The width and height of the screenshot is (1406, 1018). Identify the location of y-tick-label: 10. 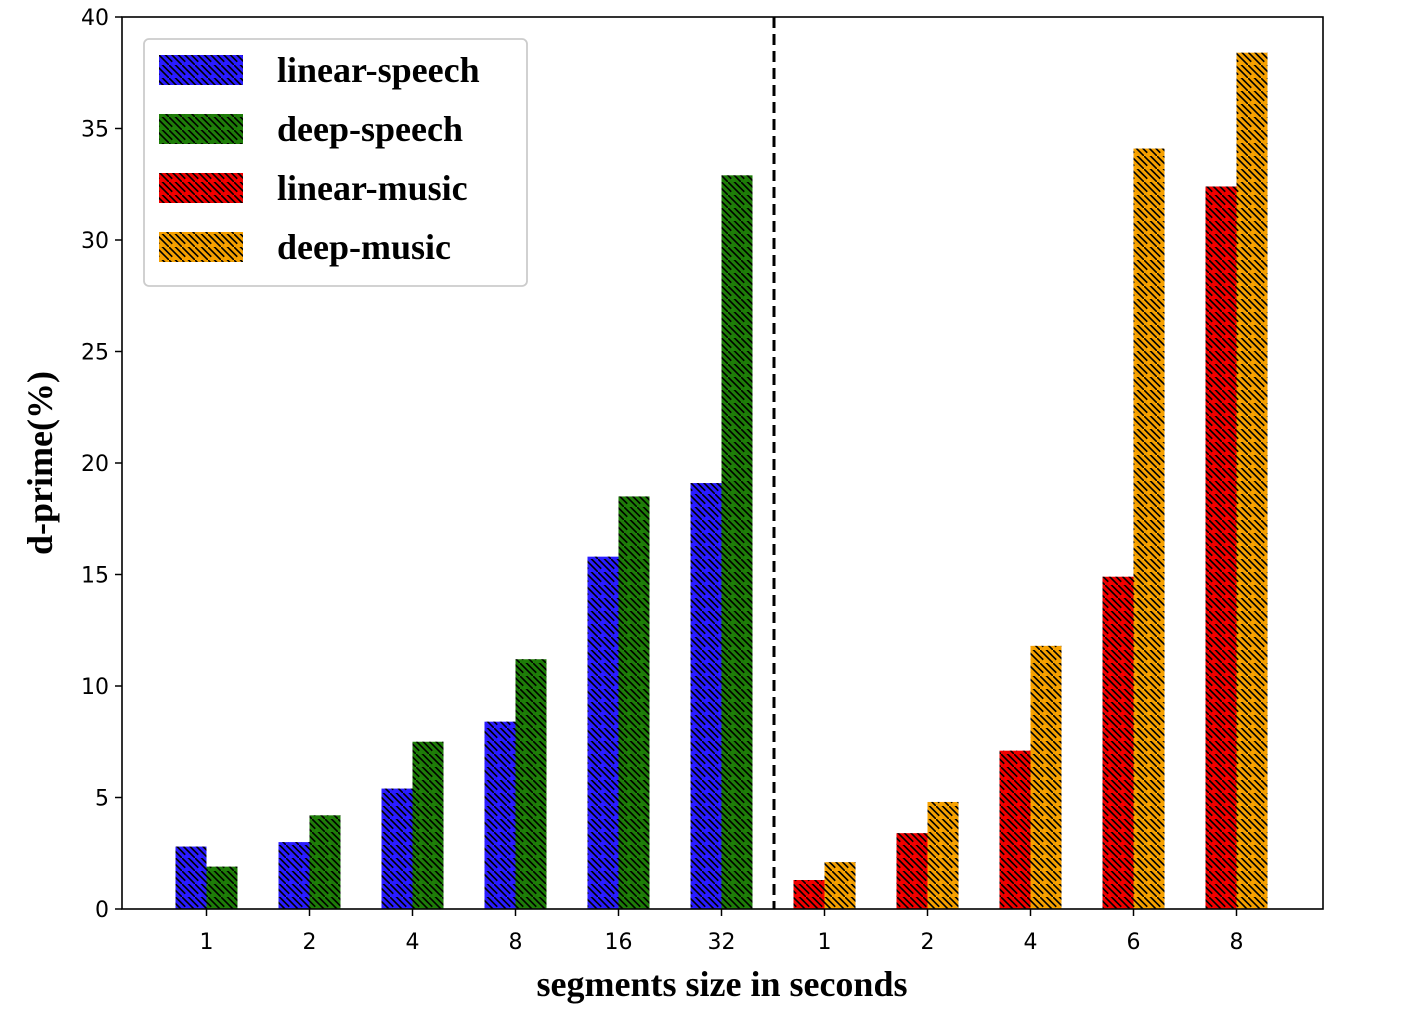
(95, 687).